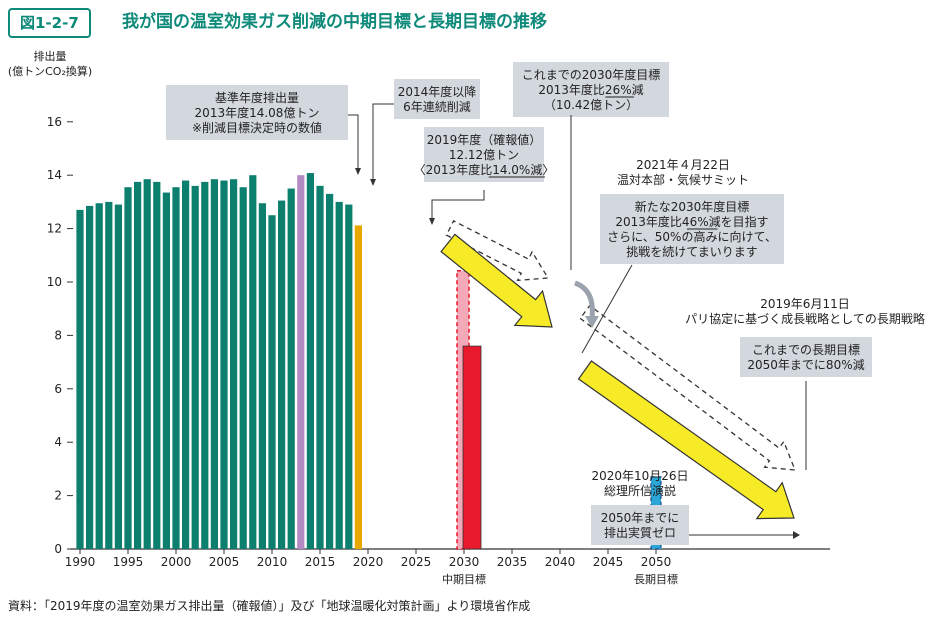 The height and width of the screenshot is (621, 941). I want to click on callout-text-fy2019: 12.12億トン, so click(484, 155).